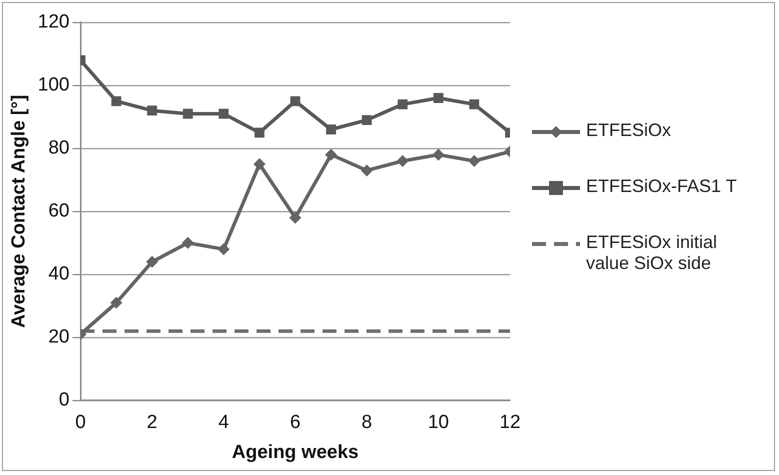 The image size is (779, 475). I want to click on y-tick-label: 0, so click(64, 400).